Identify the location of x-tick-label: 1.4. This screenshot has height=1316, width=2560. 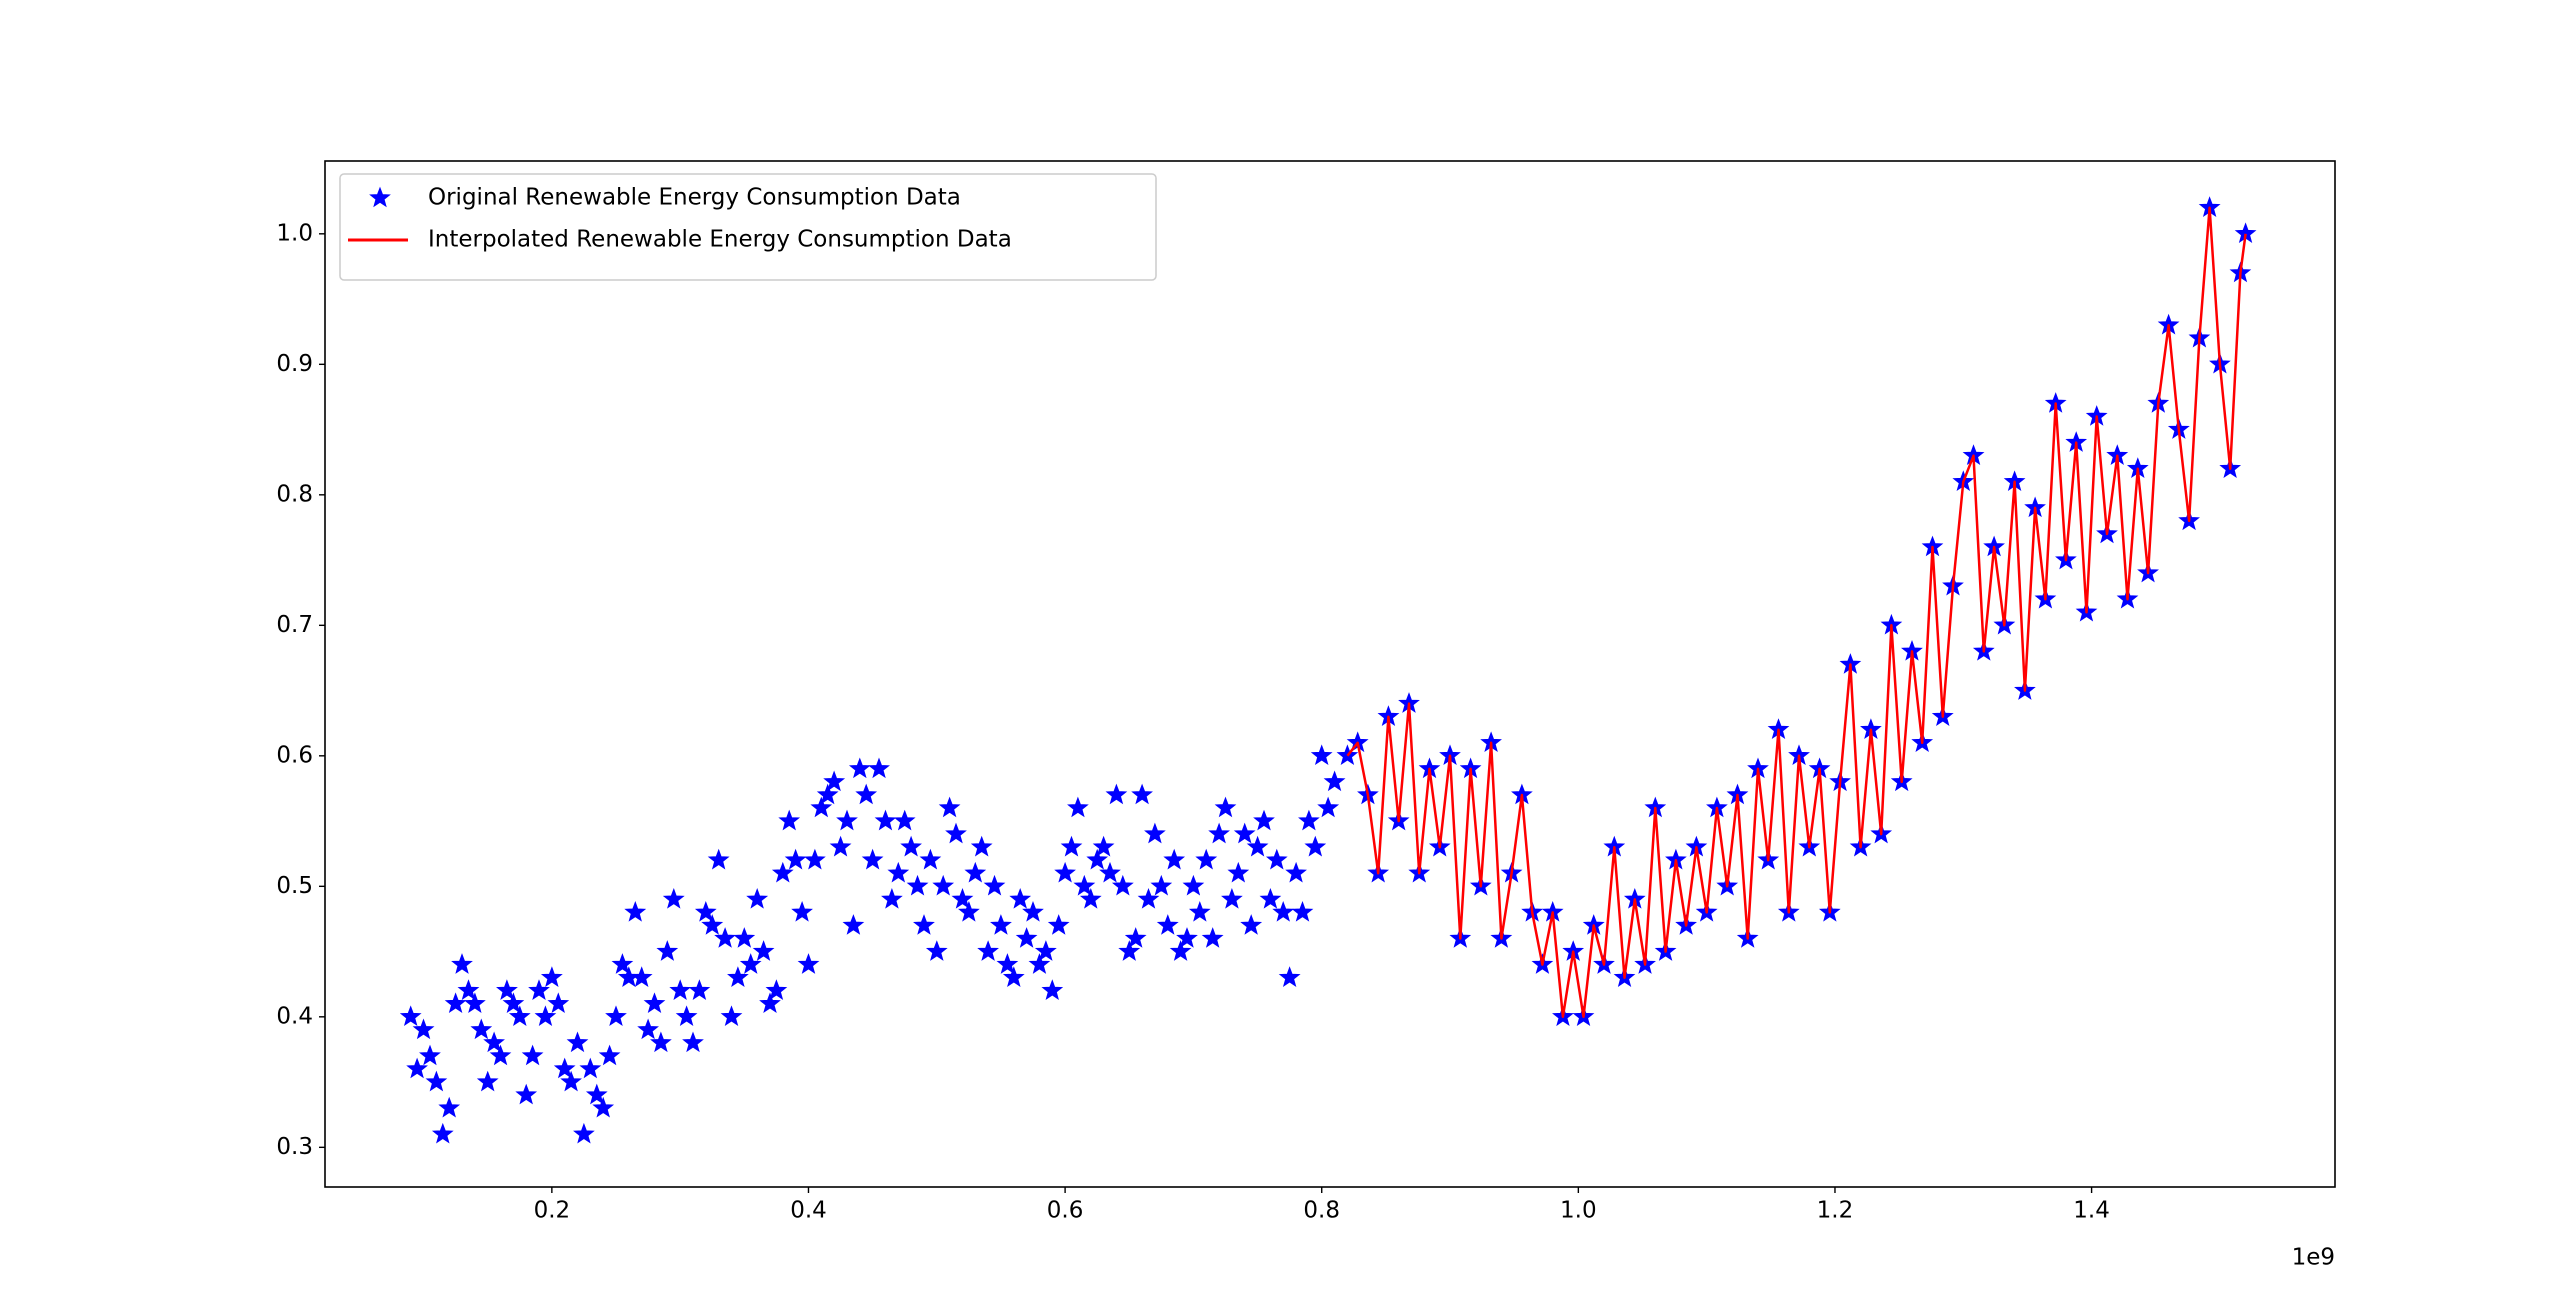
(2091, 1211).